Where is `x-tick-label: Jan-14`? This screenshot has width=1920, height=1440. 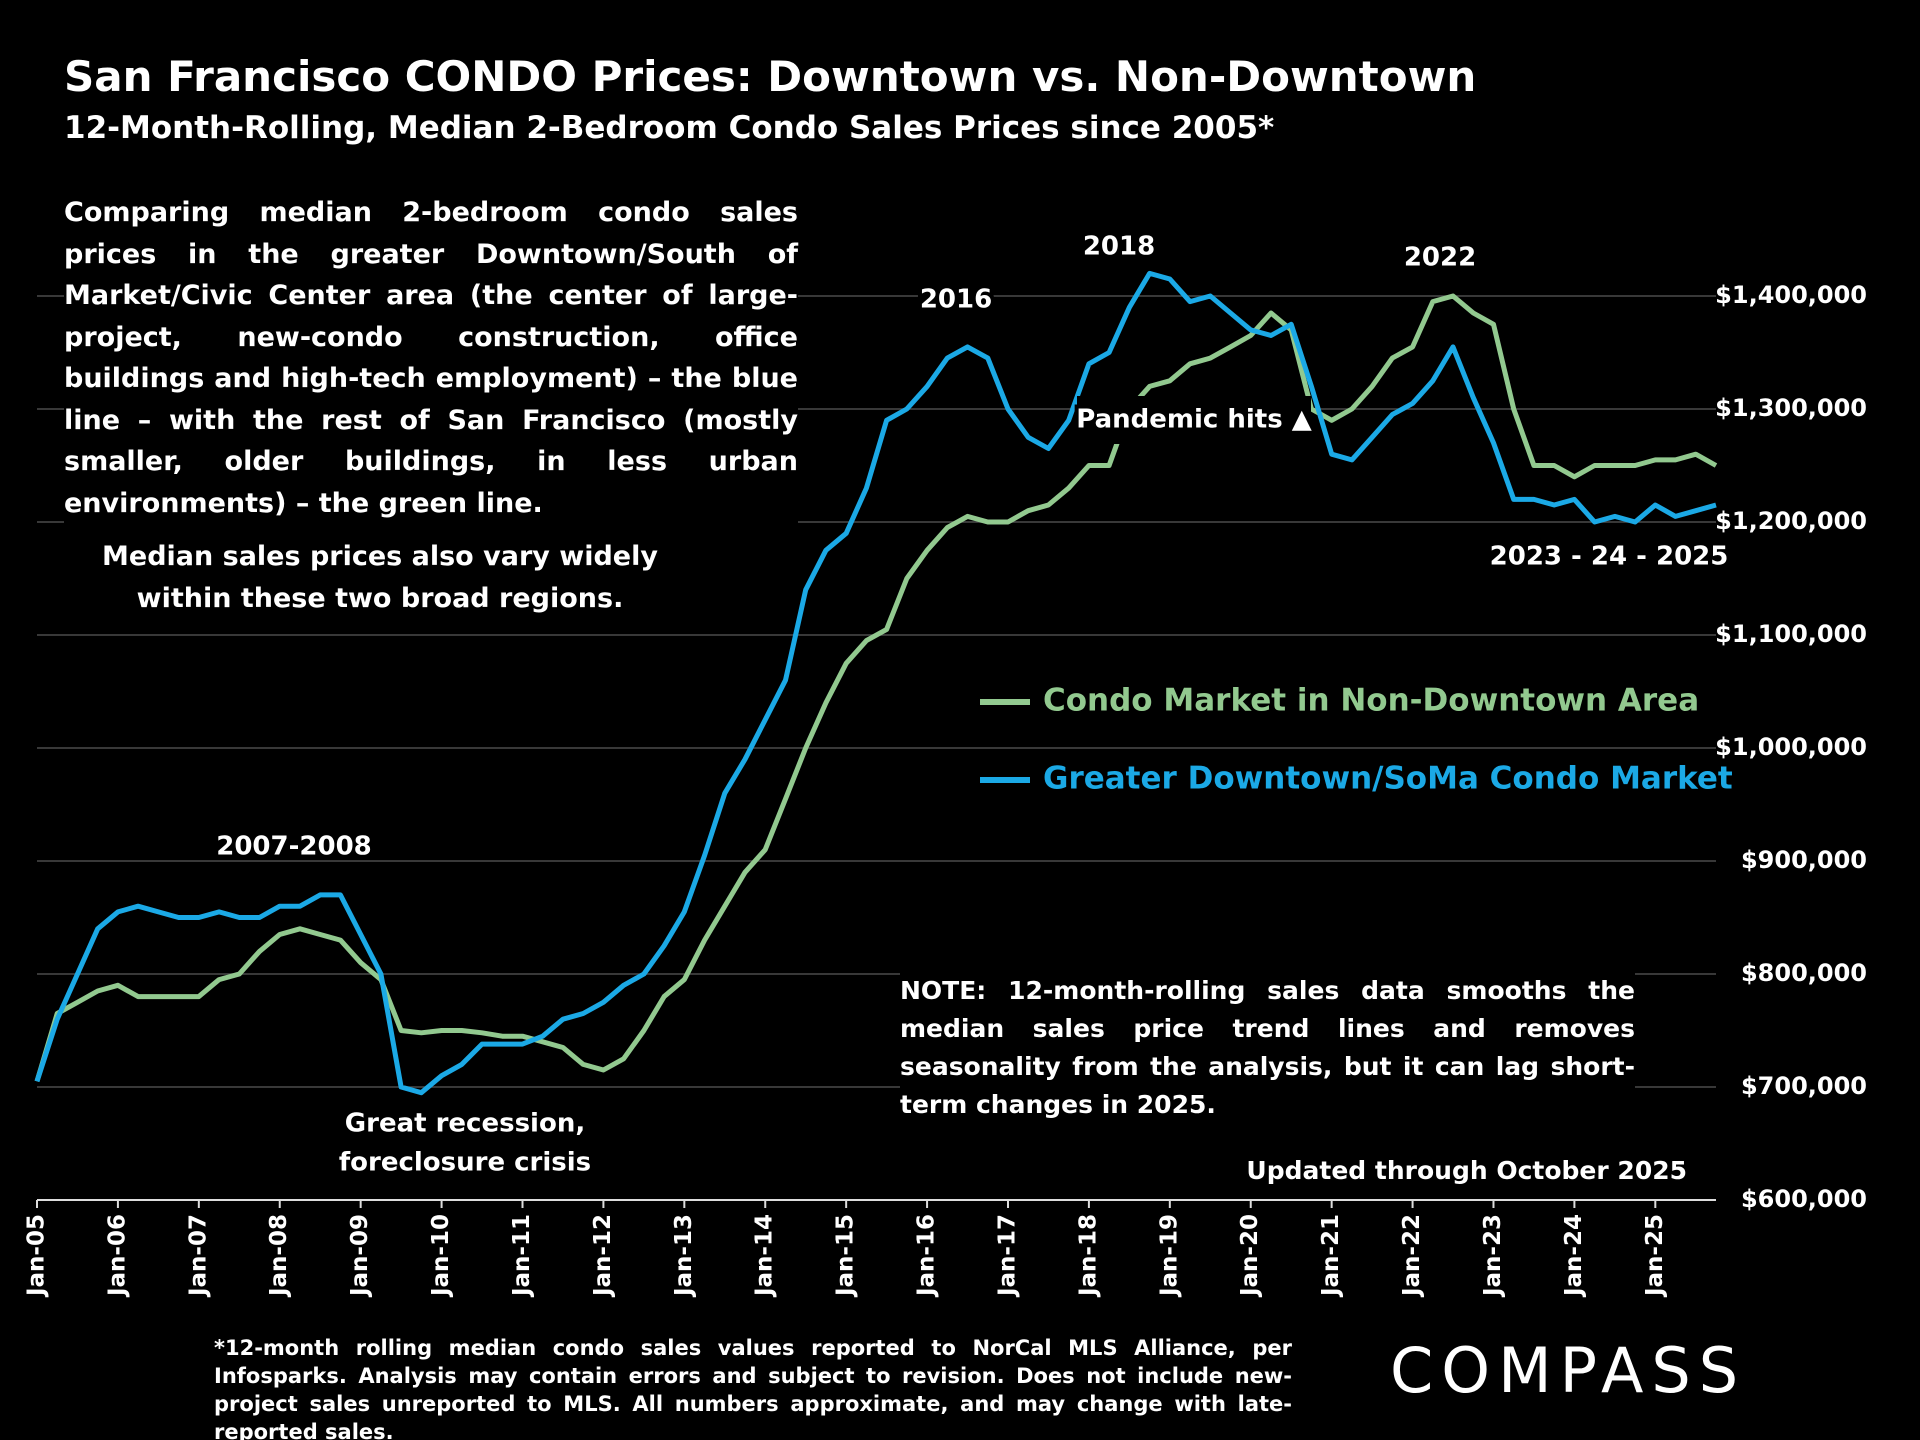
x-tick-label: Jan-14 is located at coordinates (765, 1256).